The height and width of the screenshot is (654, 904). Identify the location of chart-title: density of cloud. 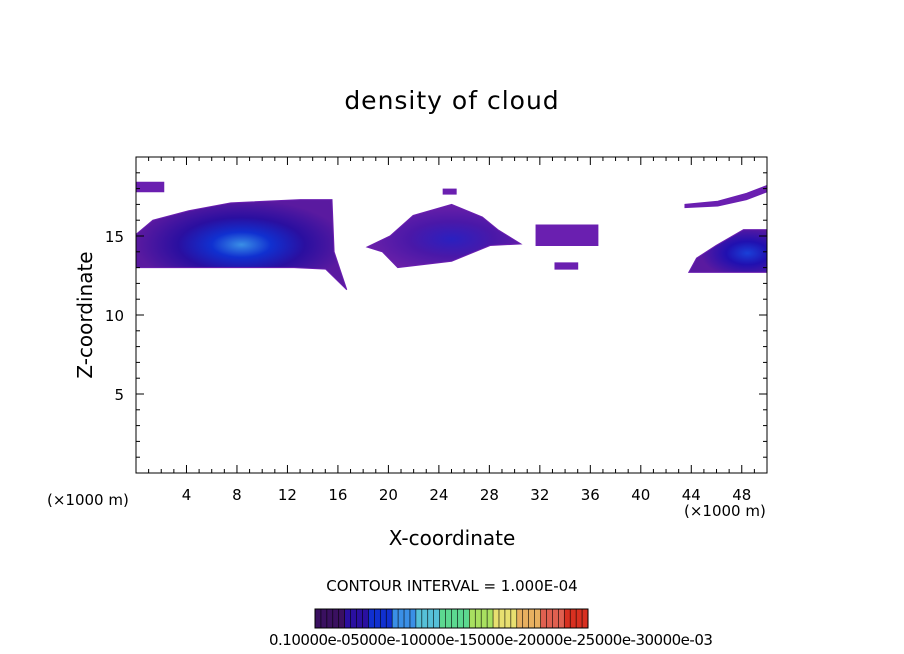
(452, 100).